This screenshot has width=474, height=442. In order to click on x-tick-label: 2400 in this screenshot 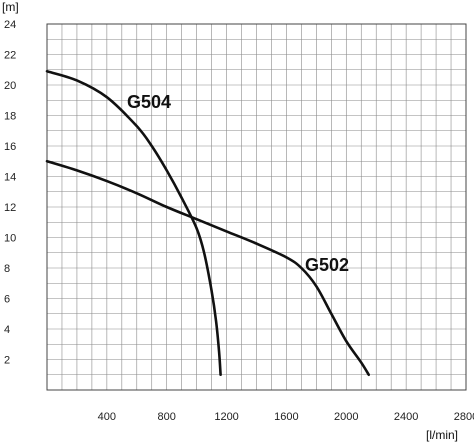, I will do `click(406, 417)`.